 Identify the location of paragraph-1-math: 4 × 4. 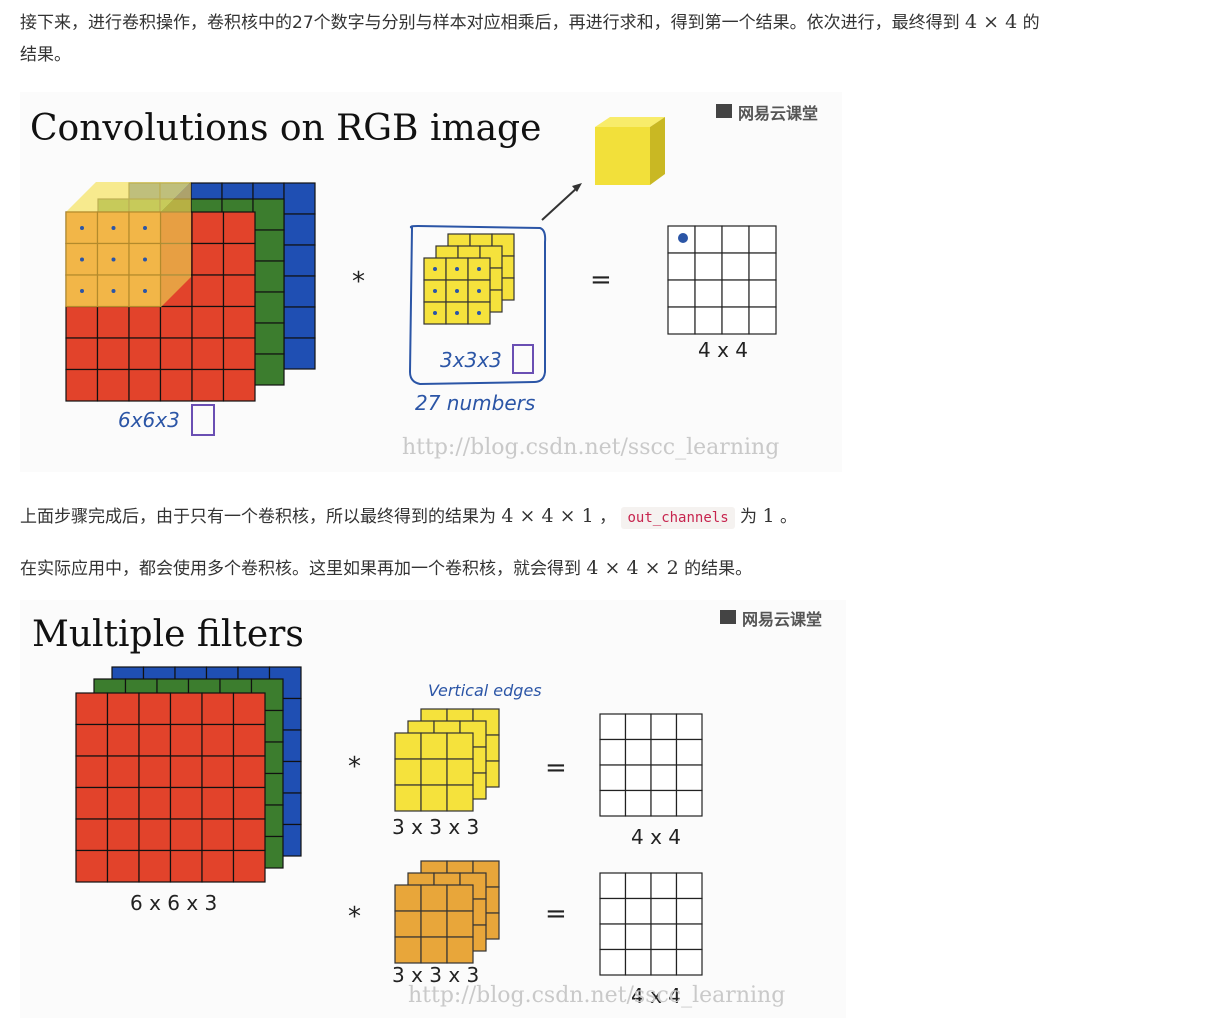
(991, 22).